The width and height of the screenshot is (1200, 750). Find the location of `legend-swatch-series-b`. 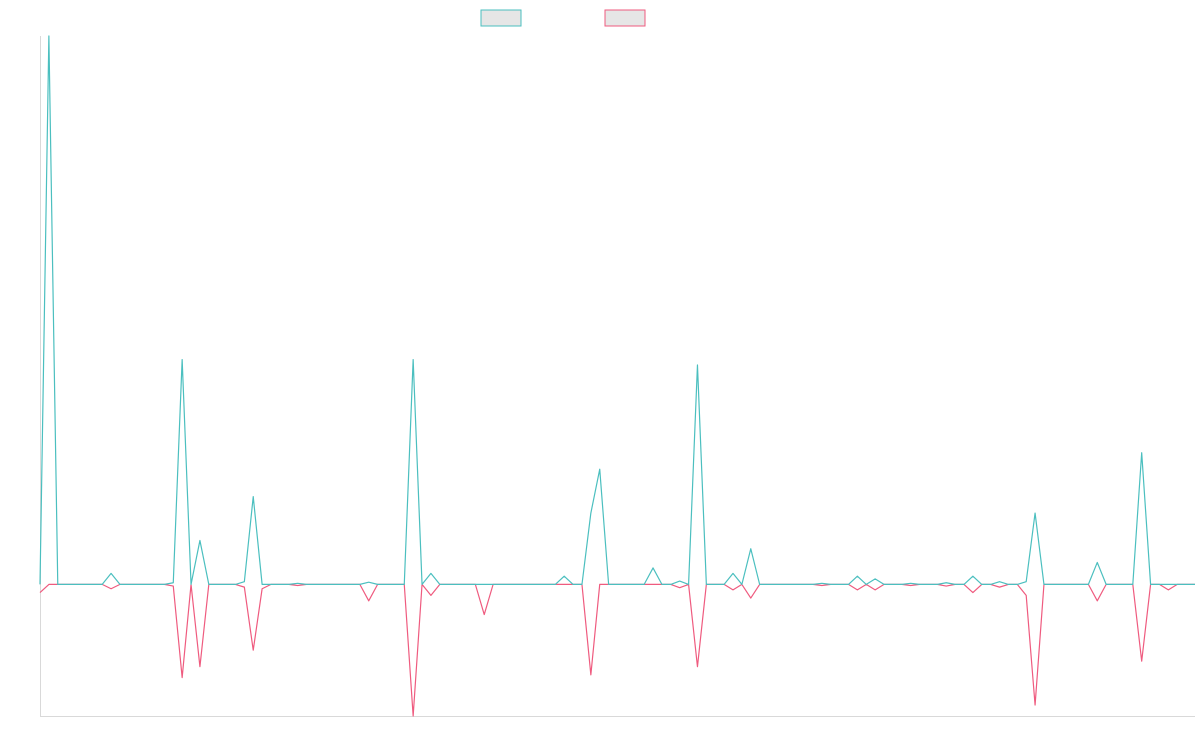

legend-swatch-series-b is located at coordinates (625, 18).